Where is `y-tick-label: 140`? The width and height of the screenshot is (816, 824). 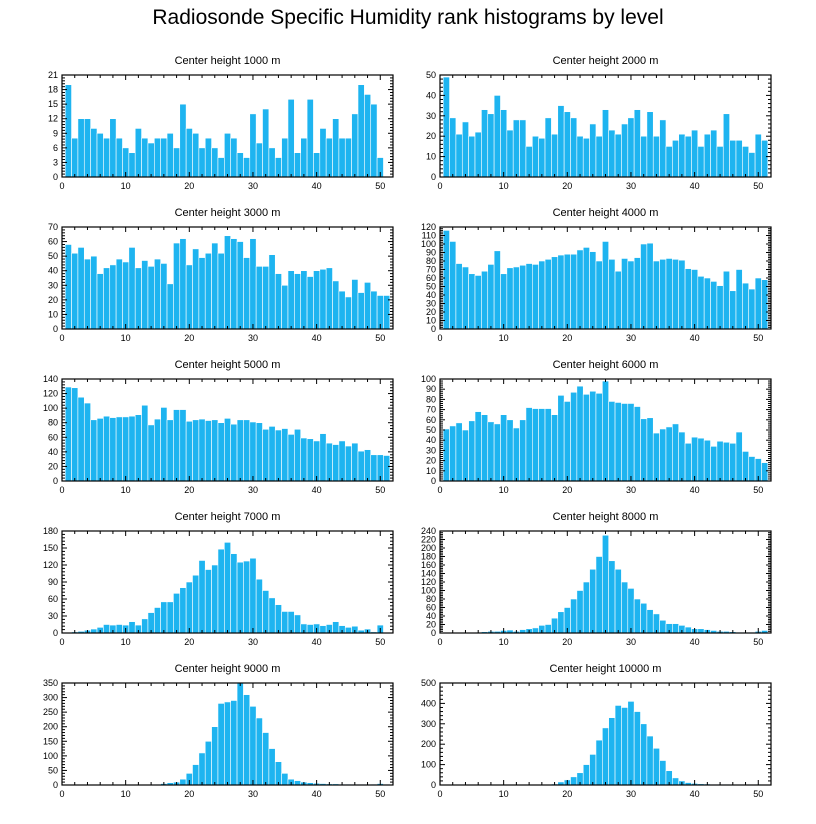
y-tick-label: 140 is located at coordinates (50, 379).